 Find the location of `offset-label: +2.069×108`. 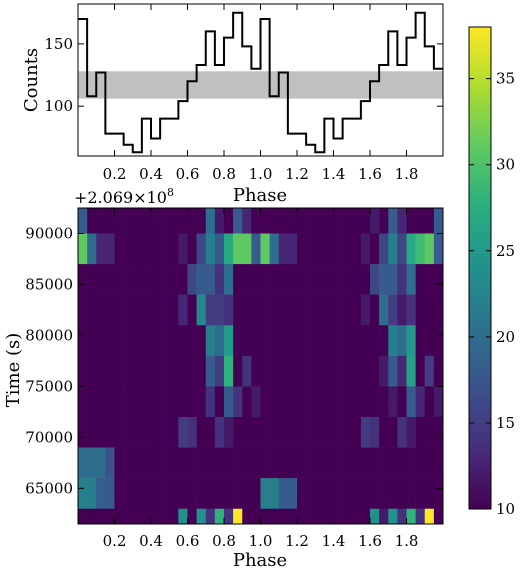

offset-label: +2.069×108 is located at coordinates (124, 196).